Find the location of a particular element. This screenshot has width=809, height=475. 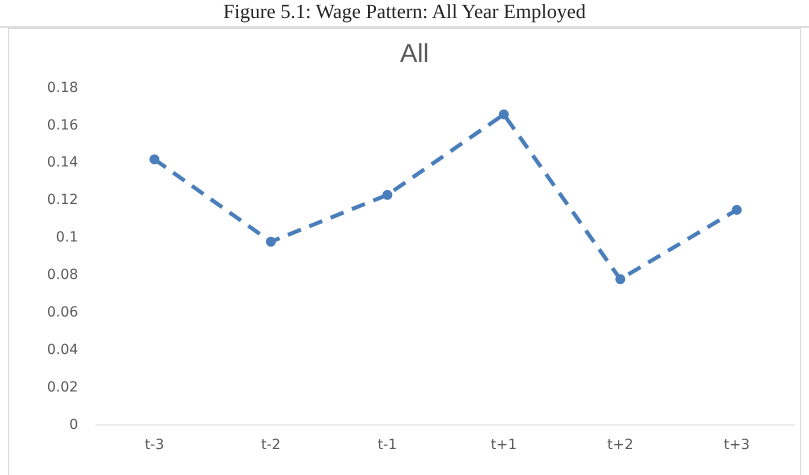

y-tick-label: 0.06 is located at coordinates (62, 312).